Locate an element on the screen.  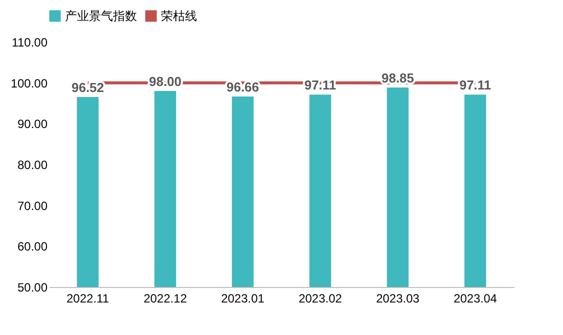
data-label: 97.11 is located at coordinates (475, 85).